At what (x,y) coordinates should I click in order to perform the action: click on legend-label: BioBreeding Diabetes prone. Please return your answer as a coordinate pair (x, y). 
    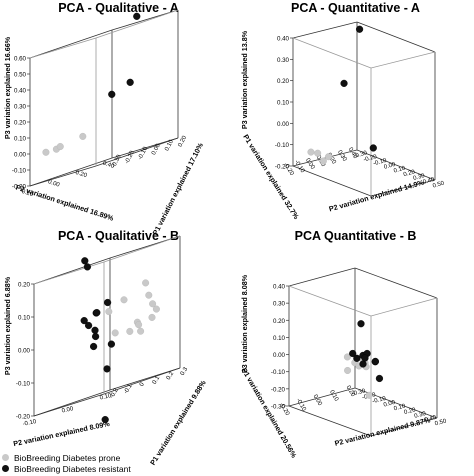
    Looking at the image, I should click on (67, 457).